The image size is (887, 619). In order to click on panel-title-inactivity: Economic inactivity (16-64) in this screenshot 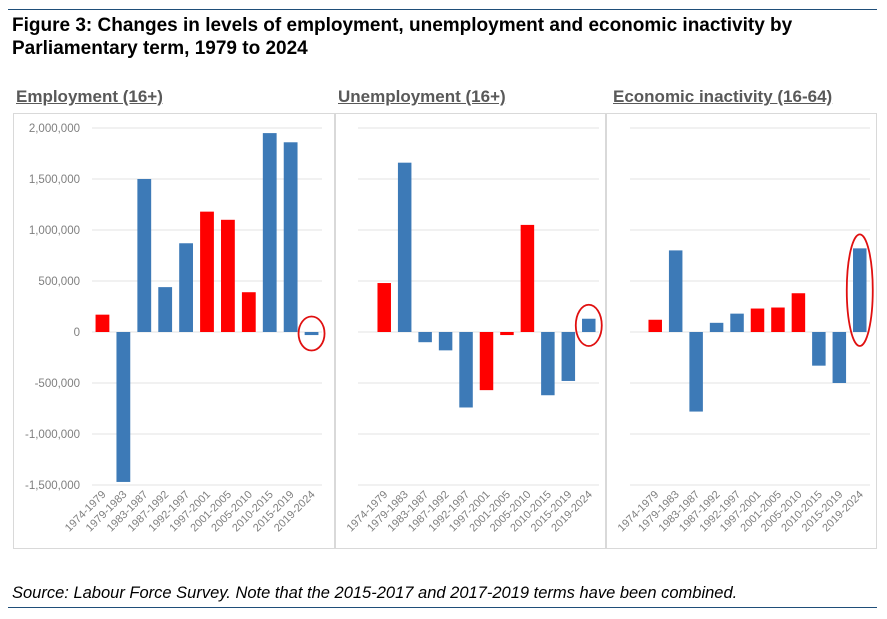, I will do `click(723, 96)`.